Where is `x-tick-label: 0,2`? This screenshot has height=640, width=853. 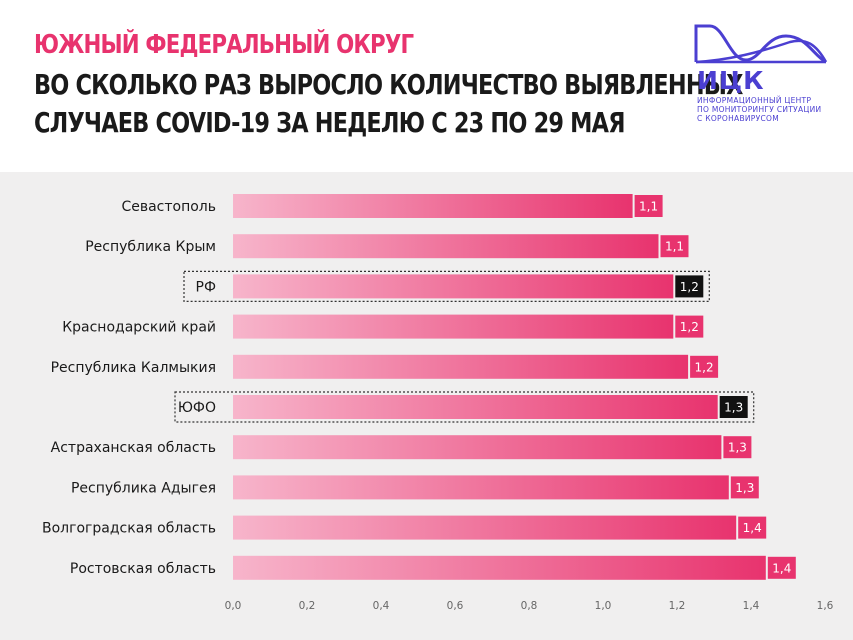
x-tick-label: 0,2 is located at coordinates (307, 606).